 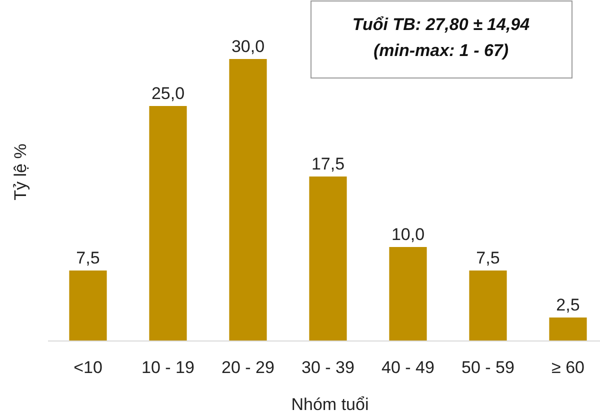 I want to click on x-axis-title: Nhóm tuổi, so click(x=330, y=404).